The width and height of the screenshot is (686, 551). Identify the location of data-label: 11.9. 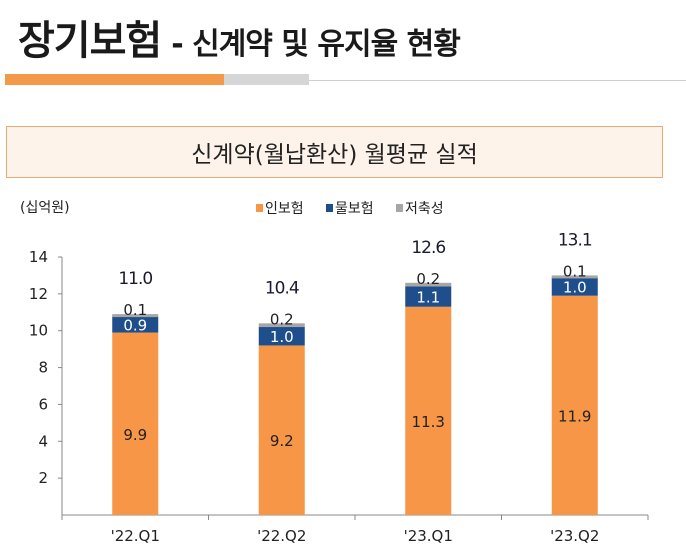
(574, 416).